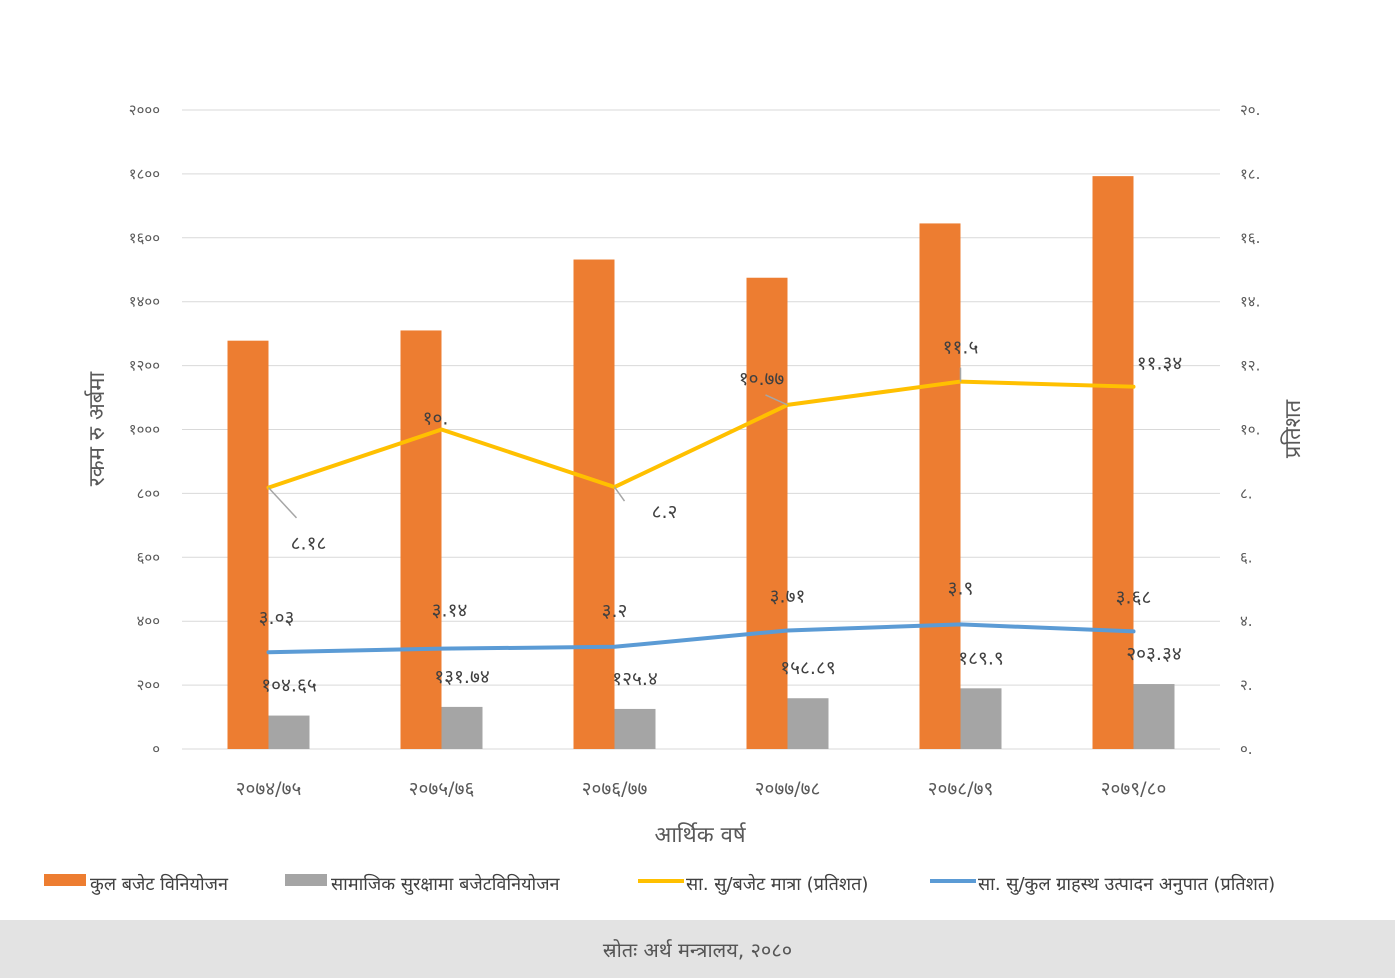 The height and width of the screenshot is (978, 1395). I want to click on y2-tick-label: १२., so click(1250, 366).